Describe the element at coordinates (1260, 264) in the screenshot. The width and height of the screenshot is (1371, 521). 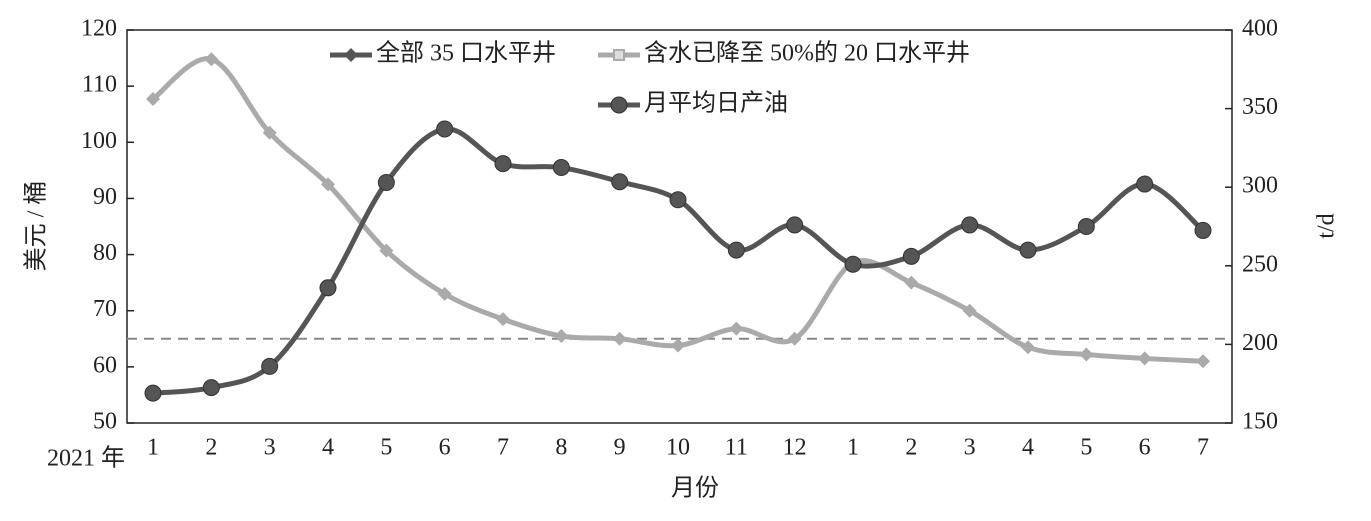
I see `y2-tick-label: 250` at that location.